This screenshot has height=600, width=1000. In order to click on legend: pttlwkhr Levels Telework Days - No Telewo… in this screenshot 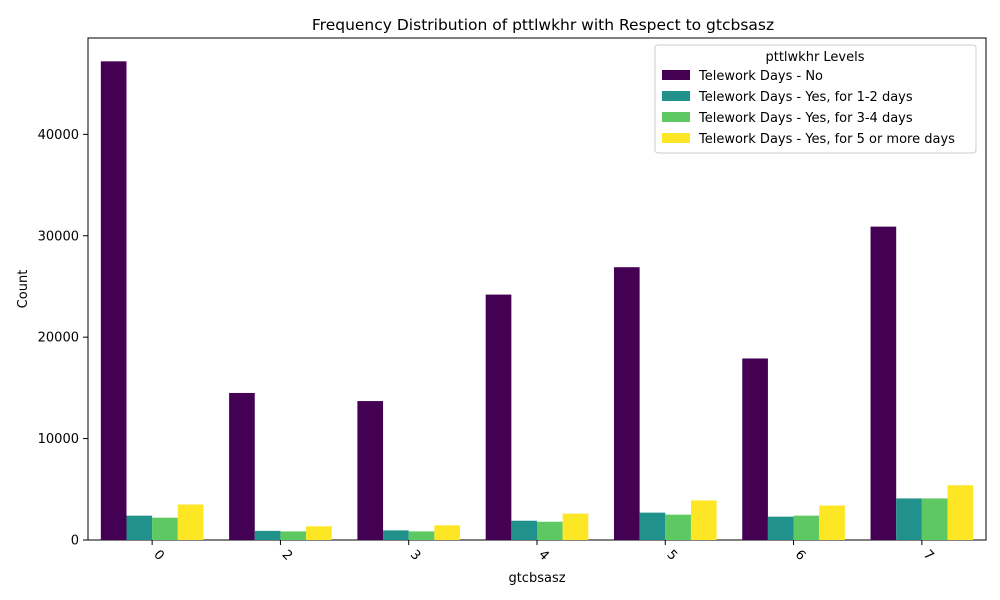, I will do `click(815, 99)`.